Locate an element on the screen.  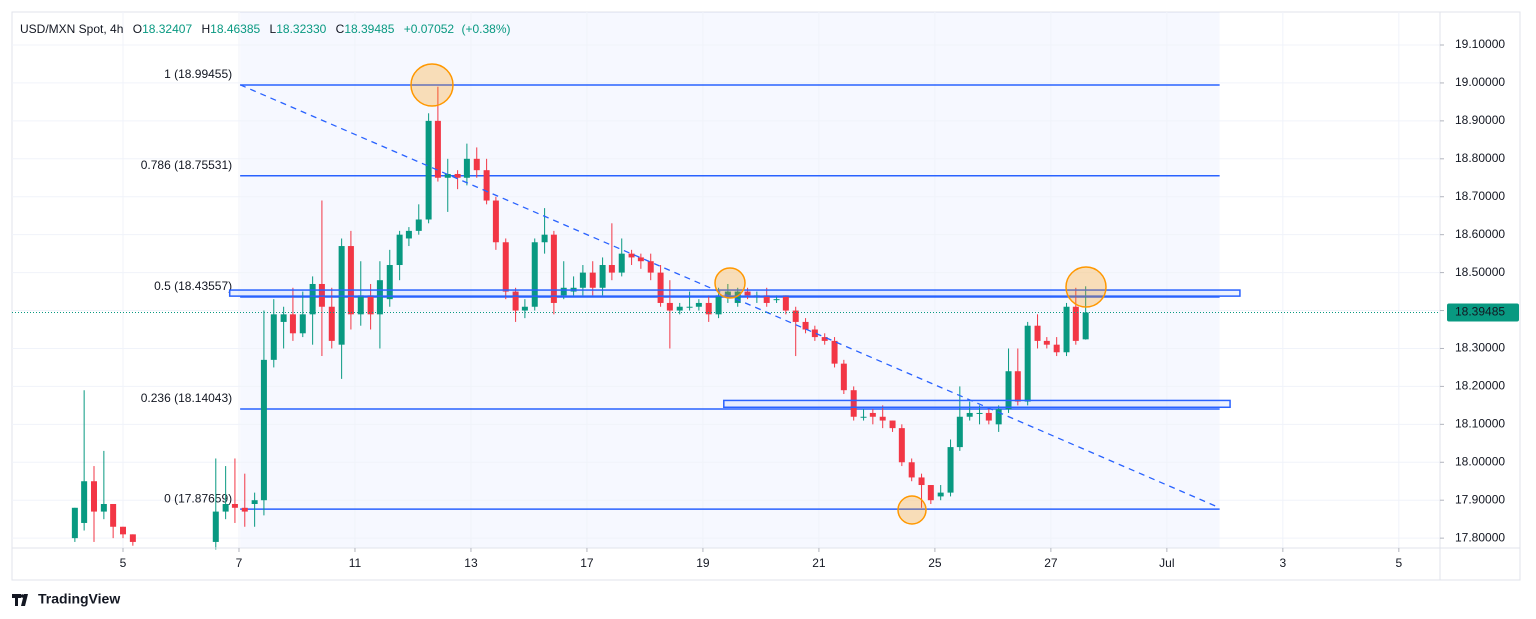
x-tick-label: 21 is located at coordinates (819, 563).